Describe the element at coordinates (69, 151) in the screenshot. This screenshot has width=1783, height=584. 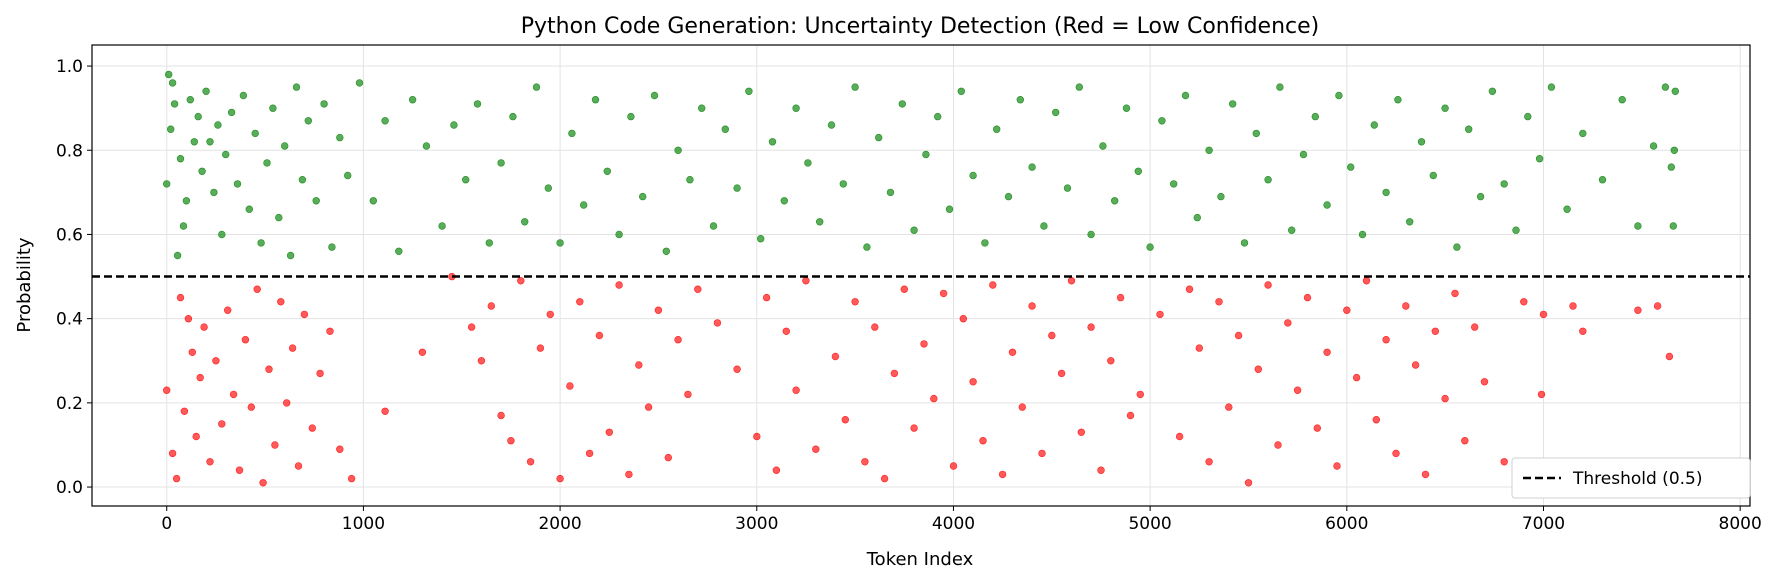
I see `y-tick-label-4: 0.8` at that location.